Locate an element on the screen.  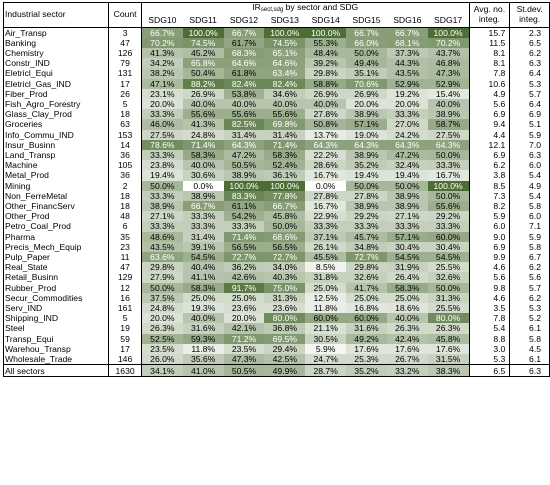
sdg-value-cell: 31.6% is located at coordinates (366, 328).